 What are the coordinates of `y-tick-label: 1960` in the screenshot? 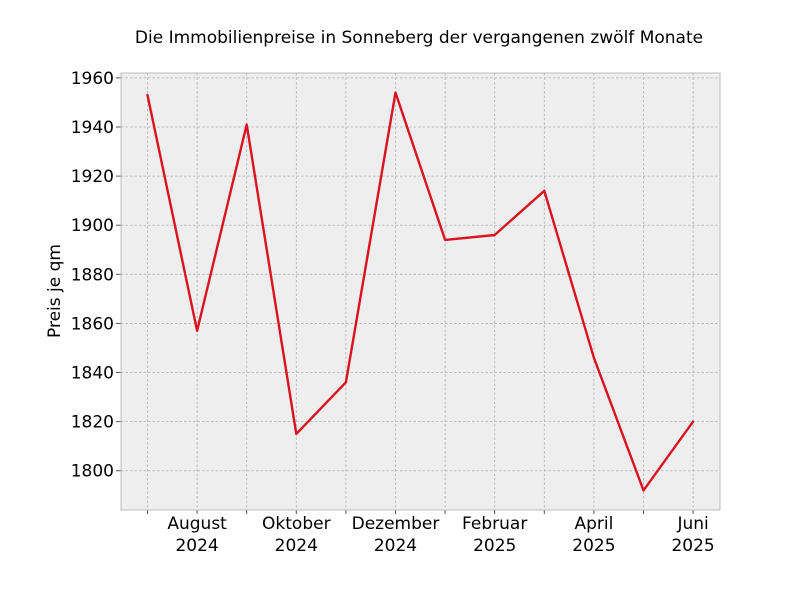 It's located at (92, 79).